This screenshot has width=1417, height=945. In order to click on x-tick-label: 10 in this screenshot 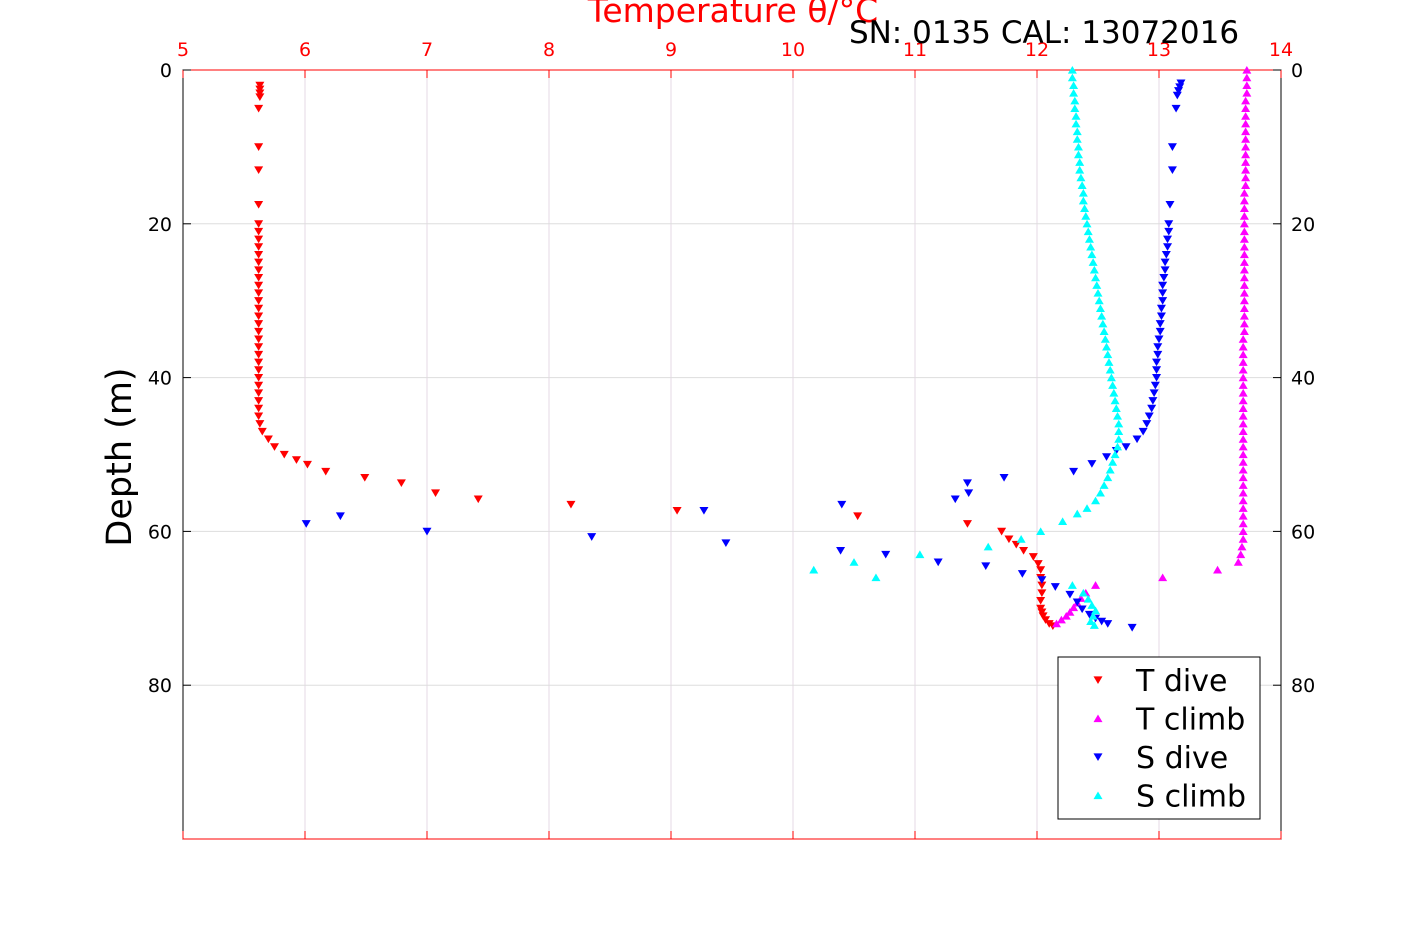, I will do `click(793, 50)`.